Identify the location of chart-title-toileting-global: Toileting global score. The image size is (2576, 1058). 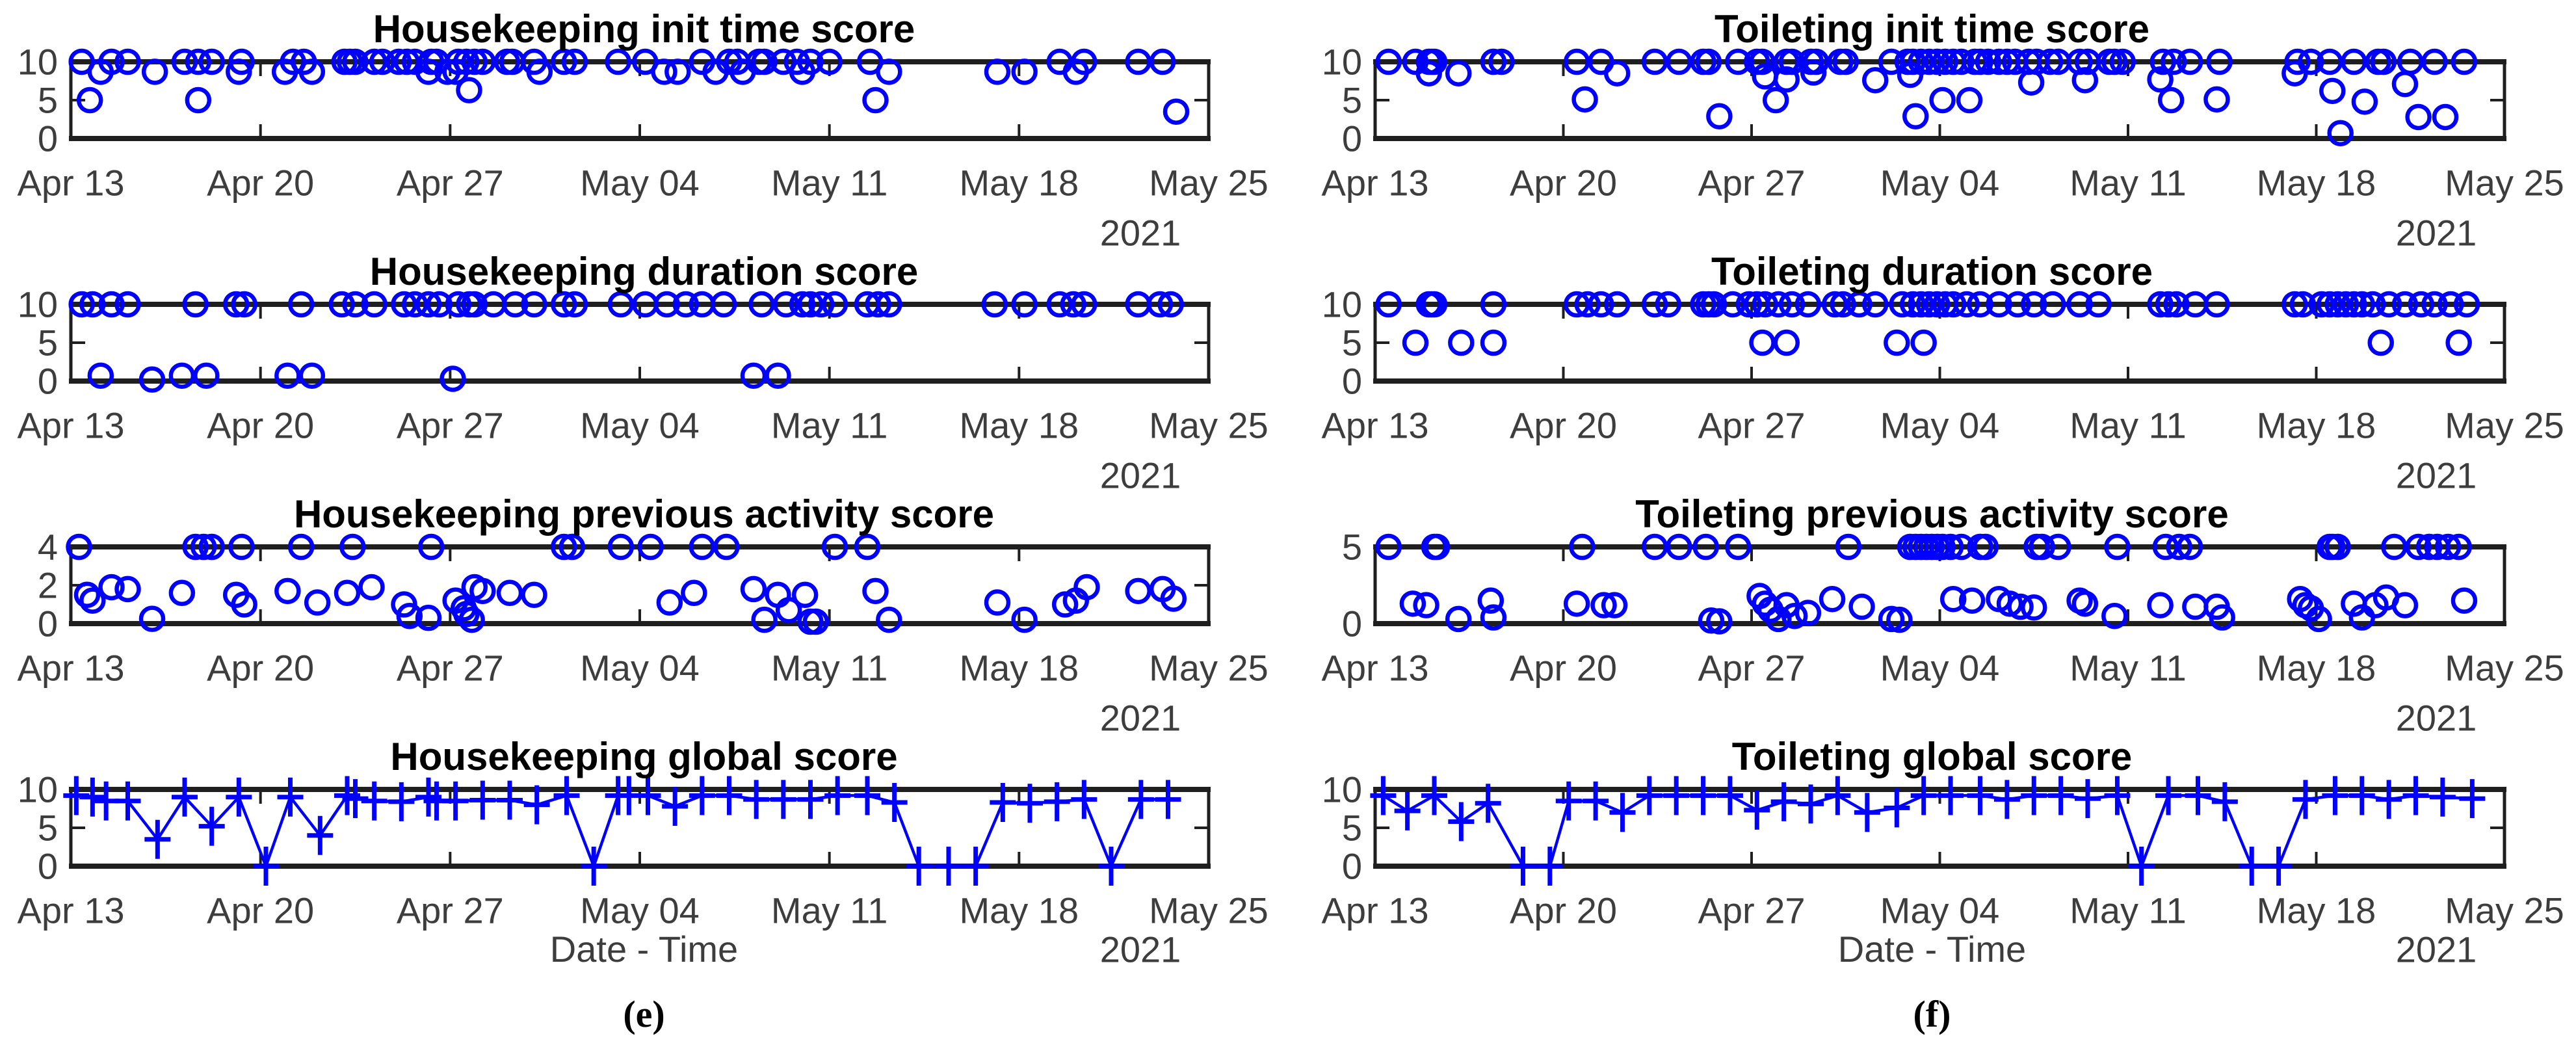
(1932, 756).